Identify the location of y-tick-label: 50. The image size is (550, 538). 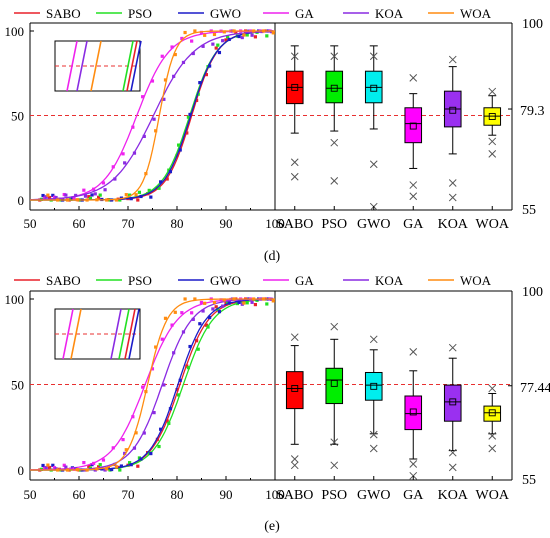
(17, 385).